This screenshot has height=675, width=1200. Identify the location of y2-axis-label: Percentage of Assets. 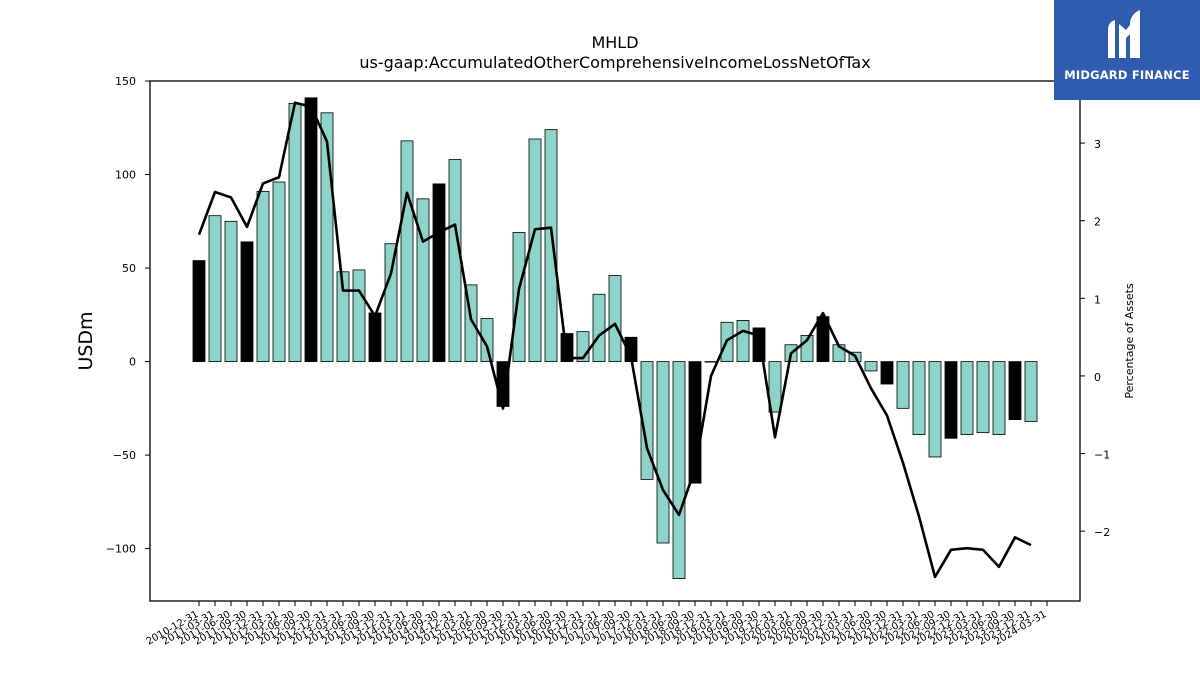
(1129, 341).